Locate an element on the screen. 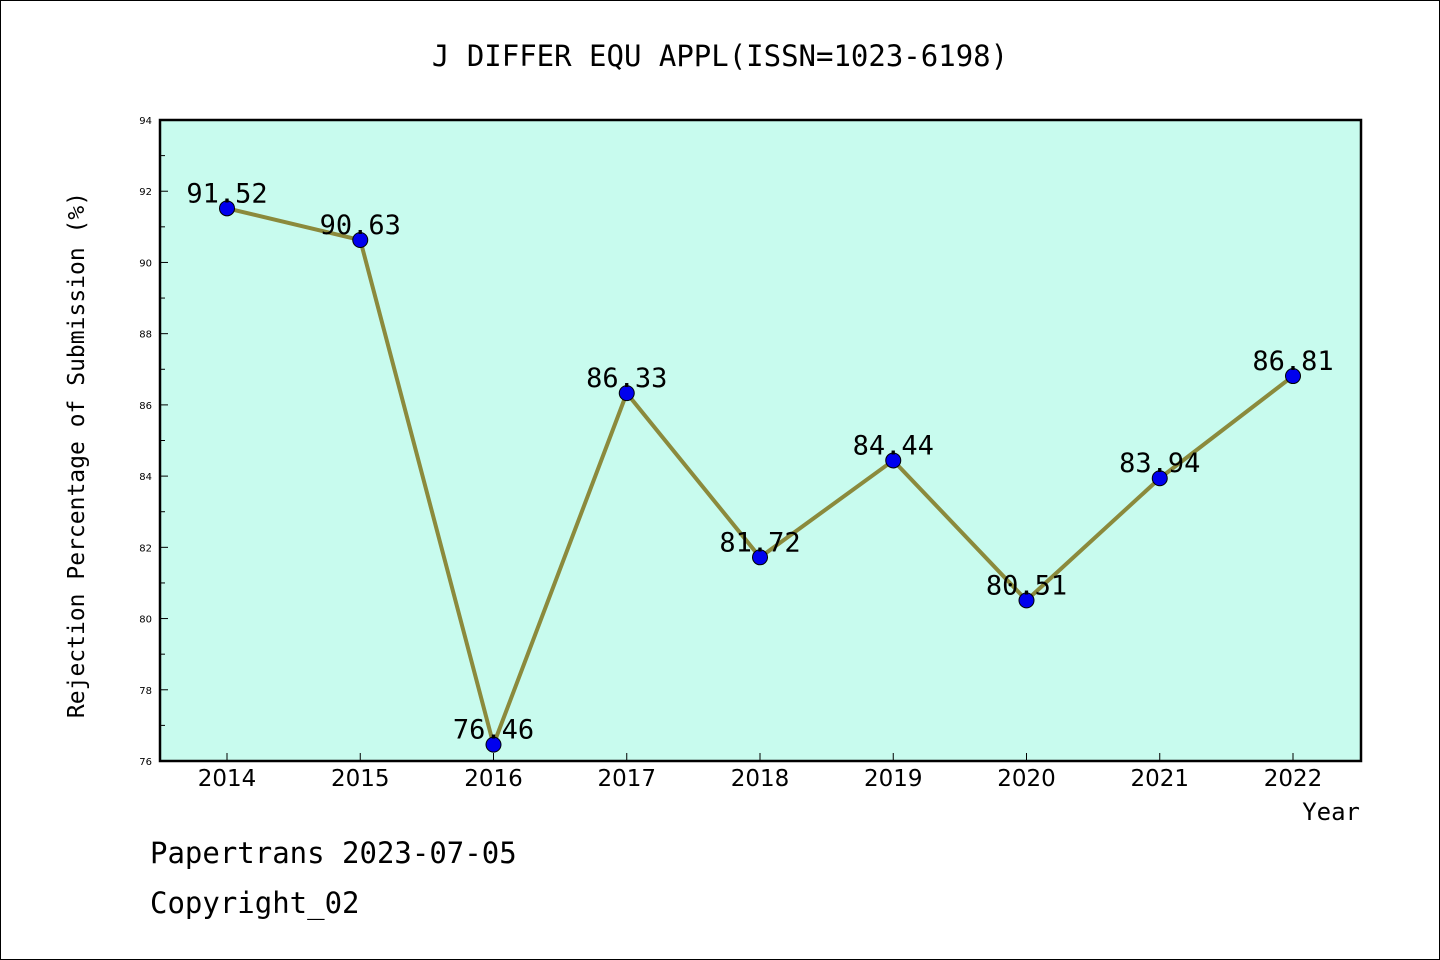  footer-copyright: Copyright_02 is located at coordinates (255, 903).